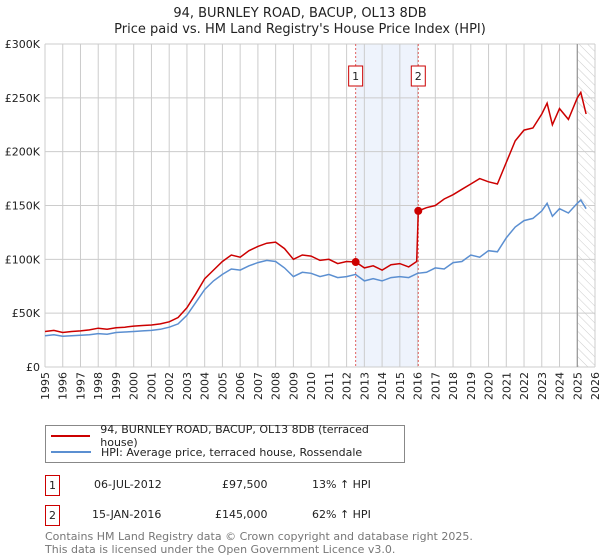 The image size is (600, 560). Describe the element at coordinates (560, 386) in the screenshot. I see `x-tick-label: 2024` at that location.